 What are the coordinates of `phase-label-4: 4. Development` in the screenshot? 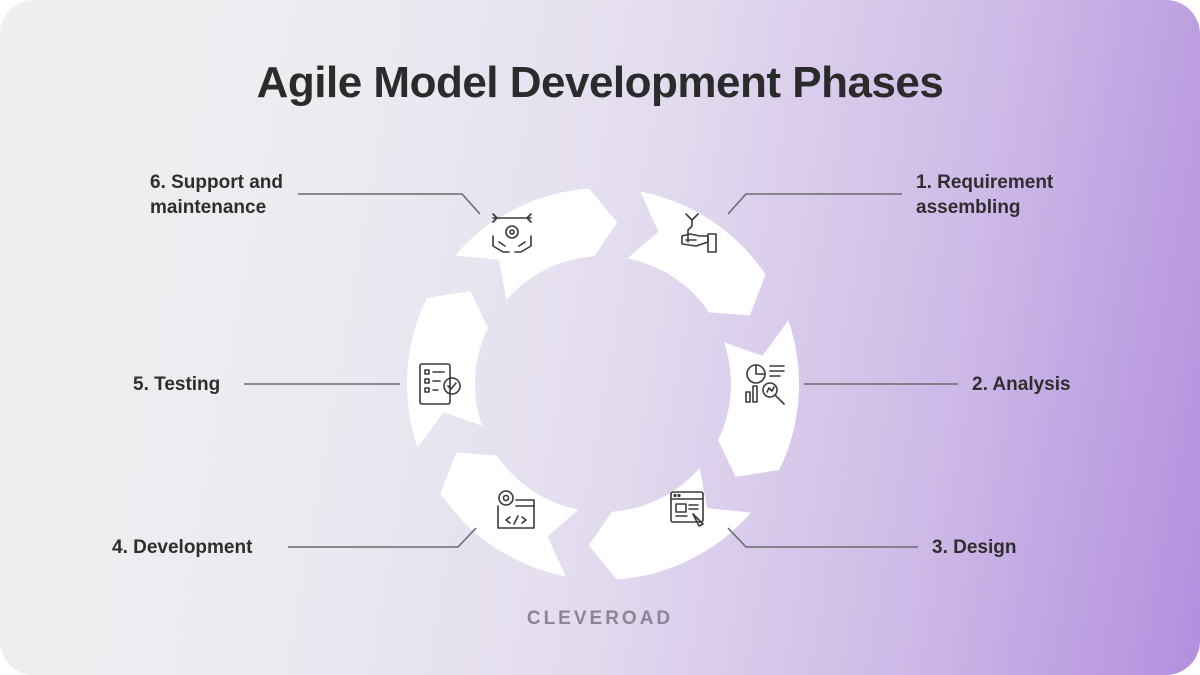 It's located at (182, 547).